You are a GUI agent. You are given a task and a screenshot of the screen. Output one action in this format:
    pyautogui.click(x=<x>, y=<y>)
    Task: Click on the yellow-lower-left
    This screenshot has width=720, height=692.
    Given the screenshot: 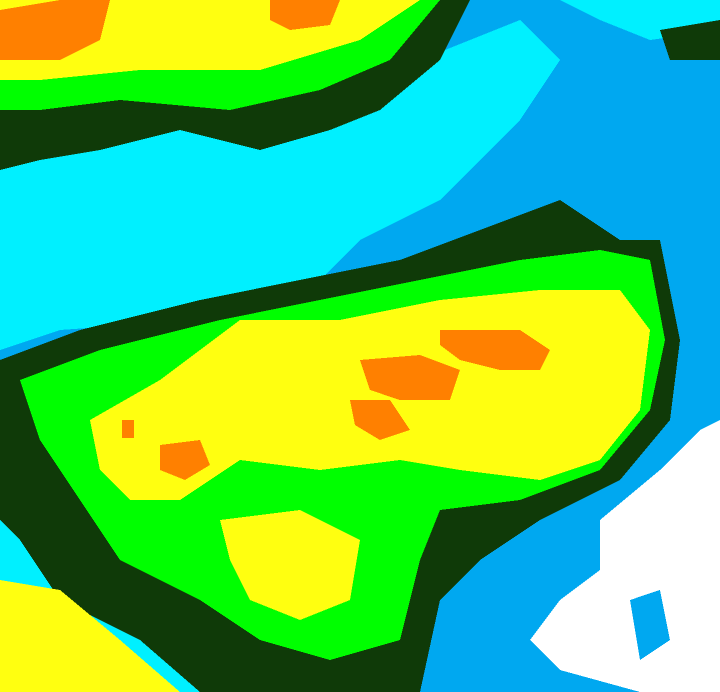 What is the action you would take?
    pyautogui.click(x=90, y=636)
    